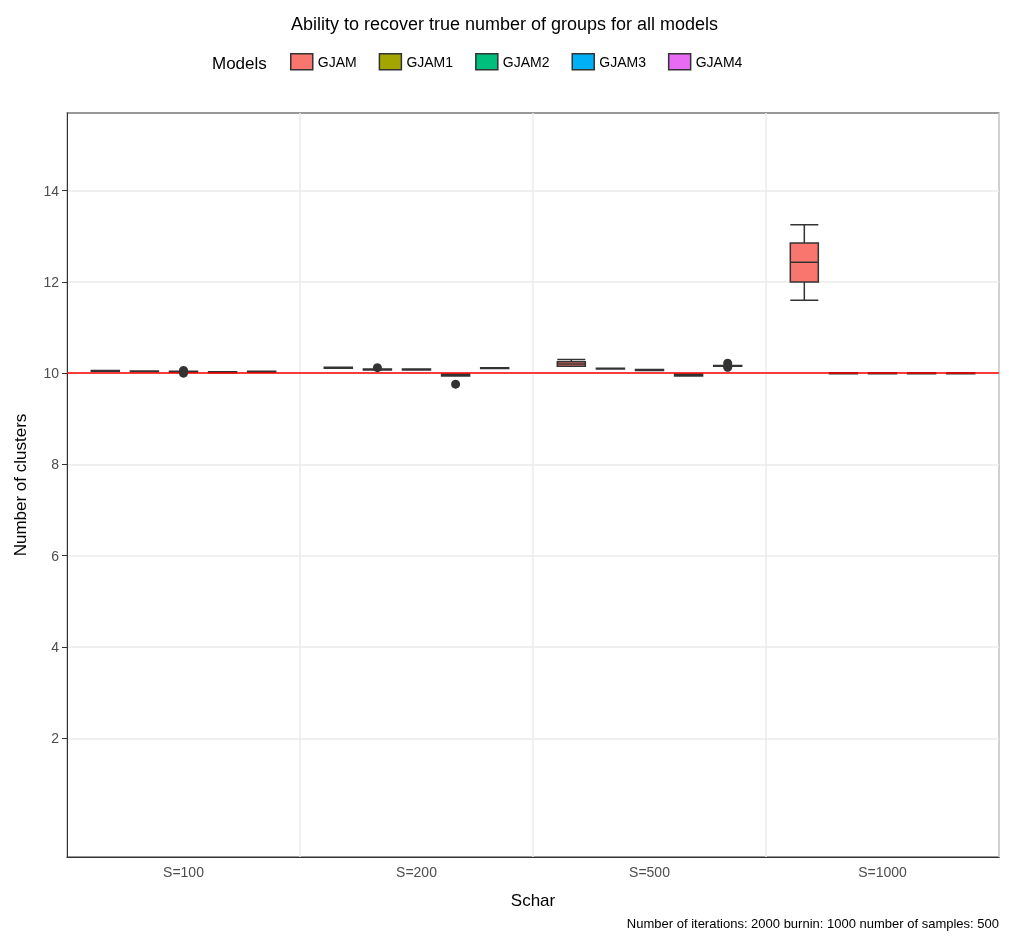 The image size is (1009, 945). What do you see at coordinates (430, 61) in the screenshot?
I see `legend-label: GJAM1` at bounding box center [430, 61].